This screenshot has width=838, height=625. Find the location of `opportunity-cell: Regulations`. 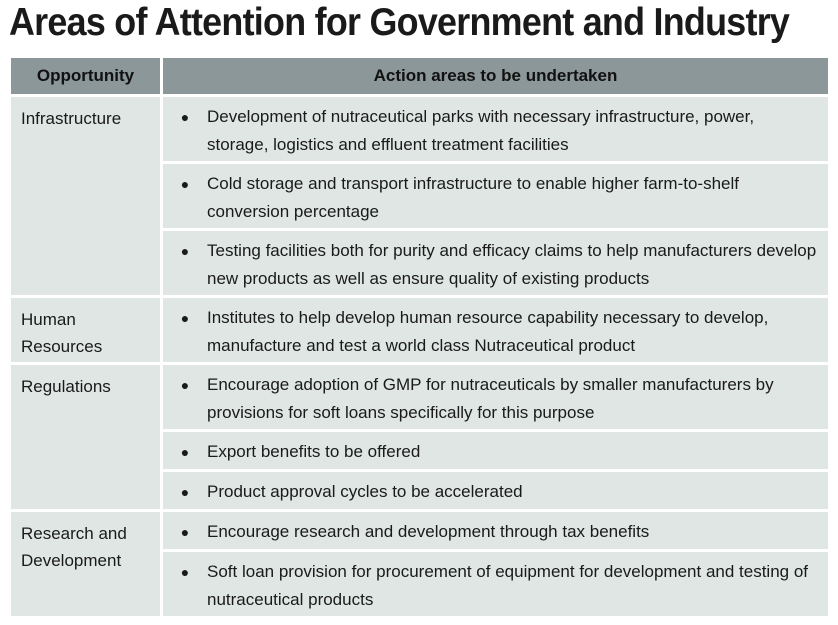

opportunity-cell: Regulations is located at coordinates (85, 437).